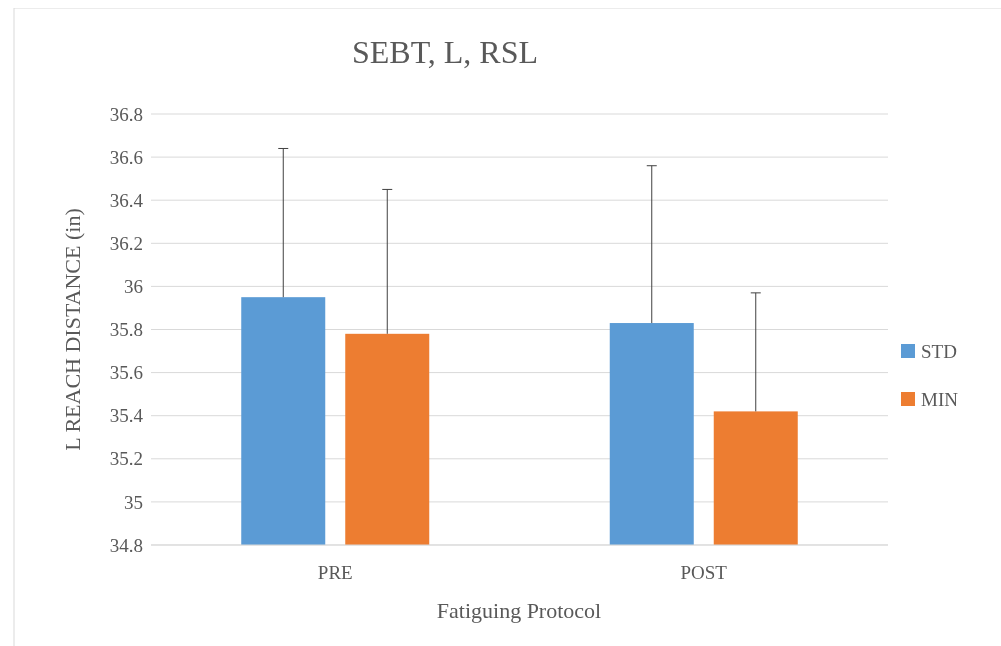 This screenshot has width=1001, height=646. I want to click on legend-label: STD, so click(939, 351).